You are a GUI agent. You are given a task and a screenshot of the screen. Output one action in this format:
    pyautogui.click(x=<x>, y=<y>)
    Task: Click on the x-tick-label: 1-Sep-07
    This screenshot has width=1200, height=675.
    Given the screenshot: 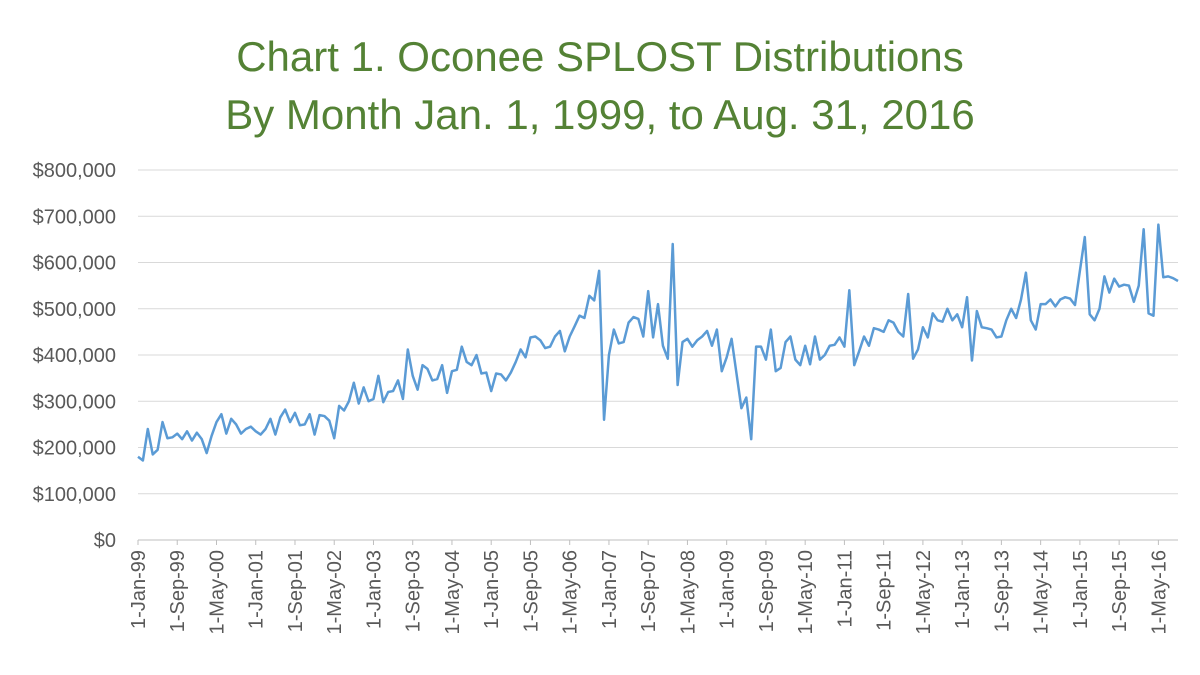 What is the action you would take?
    pyautogui.click(x=649, y=591)
    